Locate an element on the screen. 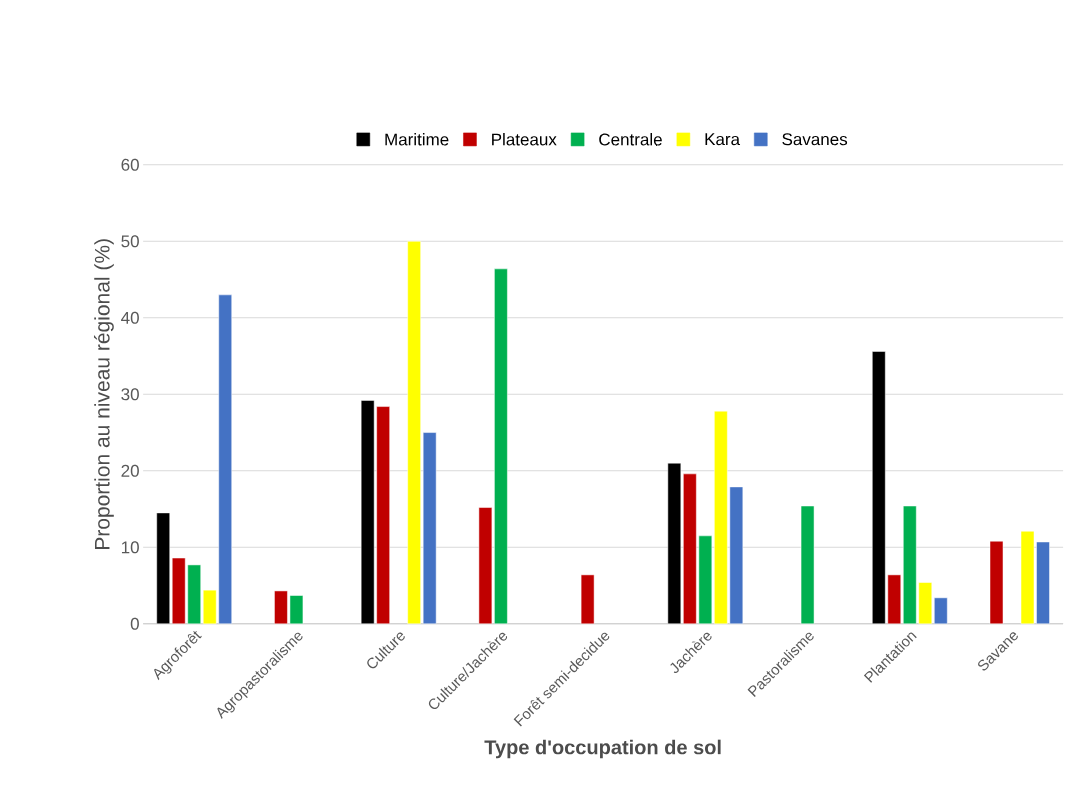 The height and width of the screenshot is (812, 1086). legend-label: Plateaux is located at coordinates (524, 139).